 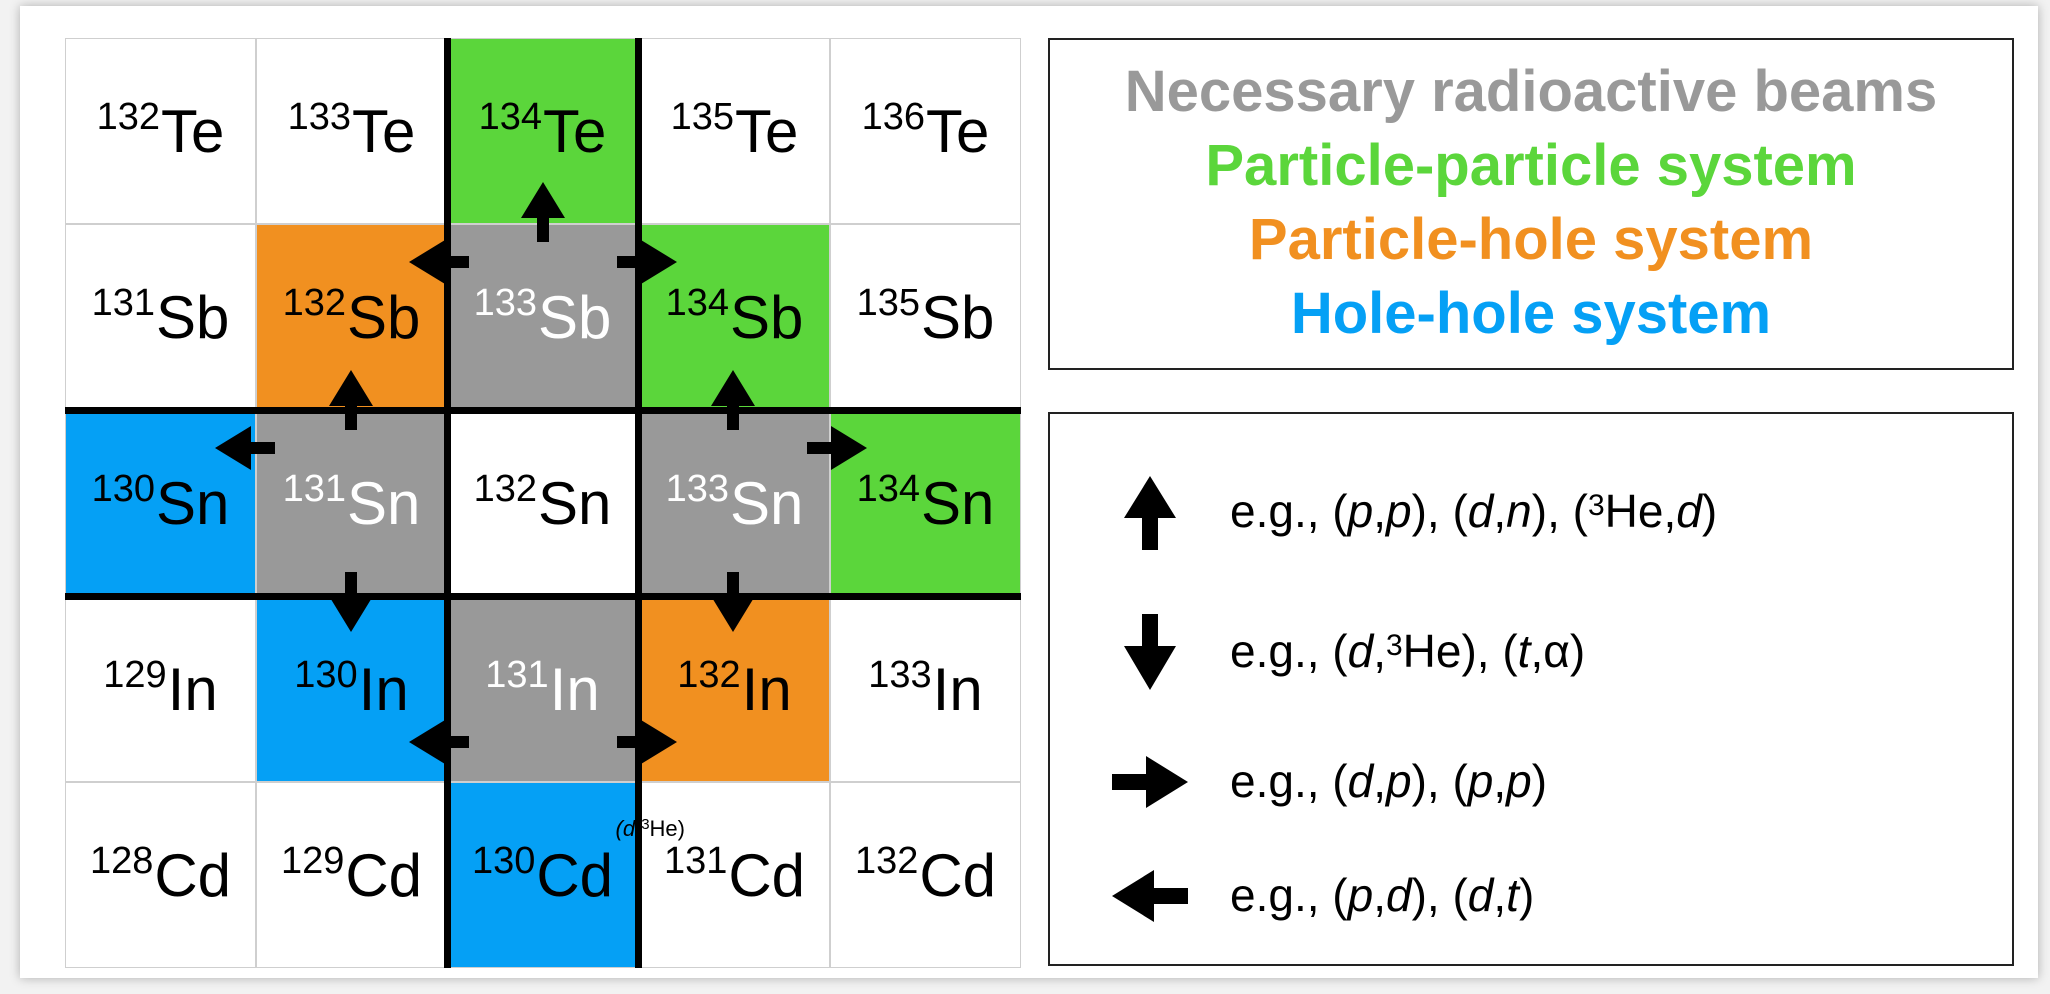 I want to click on reaction-row-up: e.g., (p,p), (d,n), (3He,d), so click(x=1550, y=512).